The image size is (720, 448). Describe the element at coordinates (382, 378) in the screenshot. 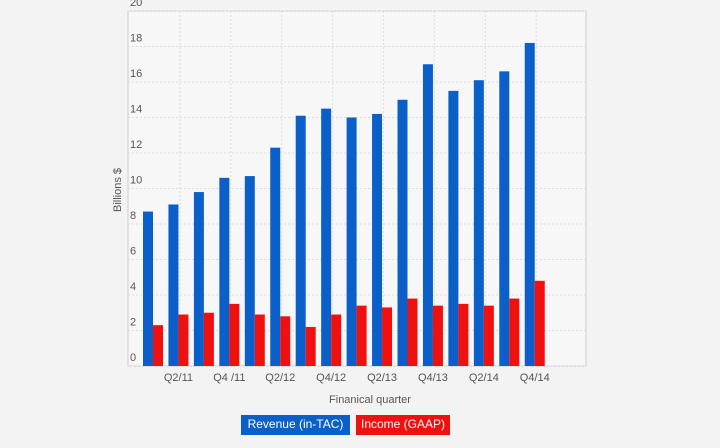

I see `x-tick-label: Q2/13` at that location.